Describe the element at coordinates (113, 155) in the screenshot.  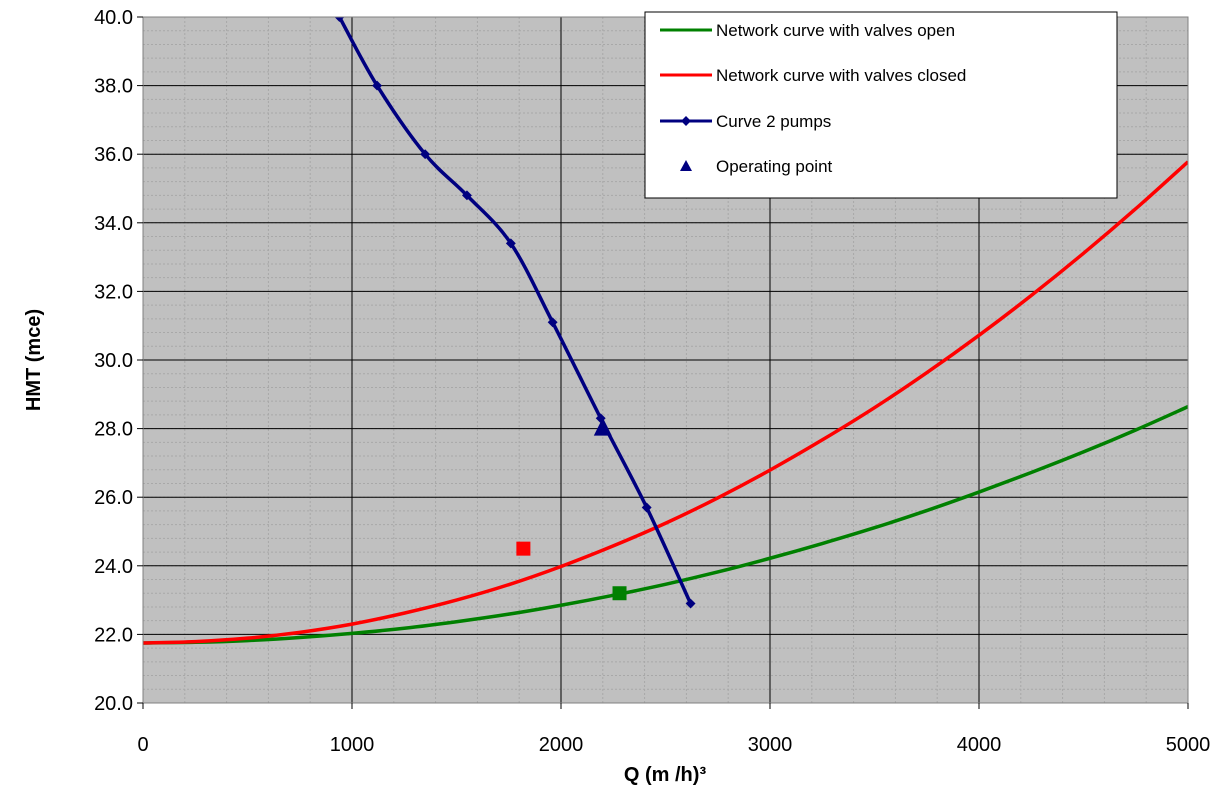
I see `y-tick-label: 36.0` at that location.